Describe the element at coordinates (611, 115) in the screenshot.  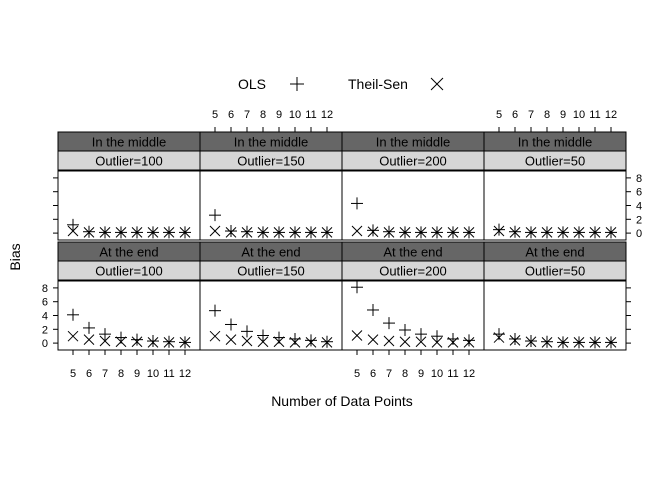
I see `x-tick-label: 12` at that location.